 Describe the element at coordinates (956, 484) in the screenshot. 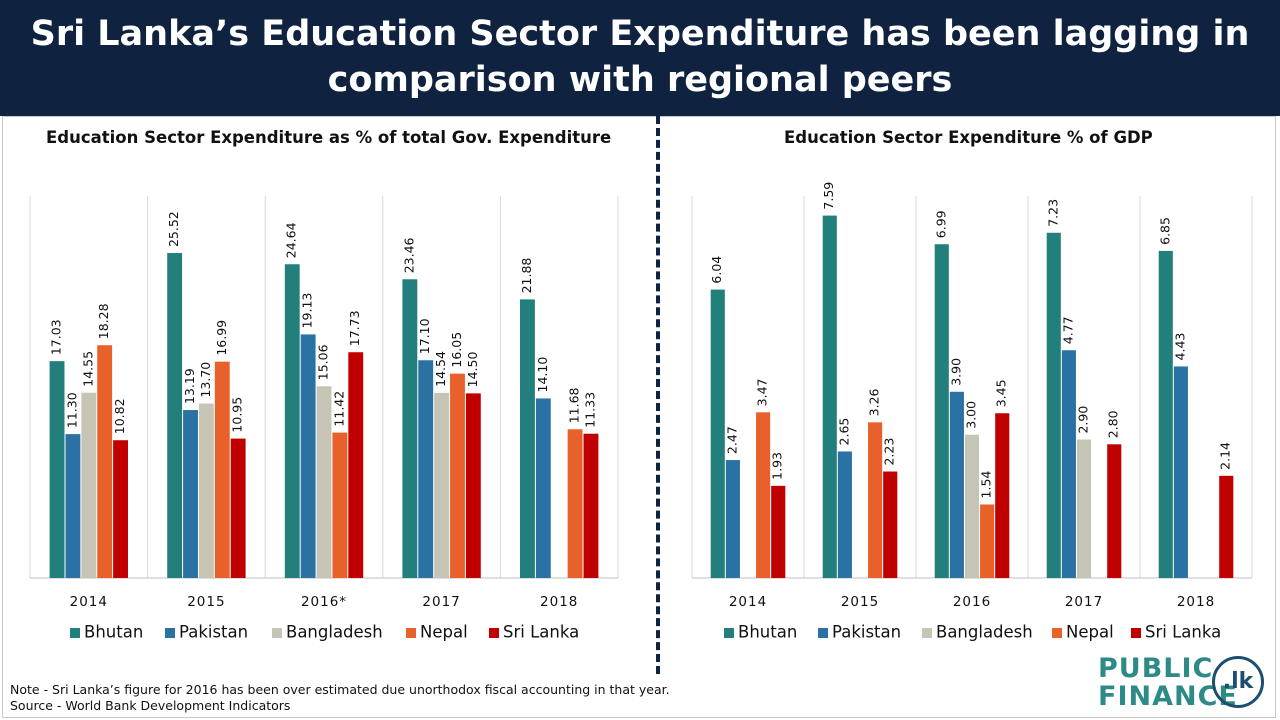

I see `right-bar-pakistan-2016` at that location.